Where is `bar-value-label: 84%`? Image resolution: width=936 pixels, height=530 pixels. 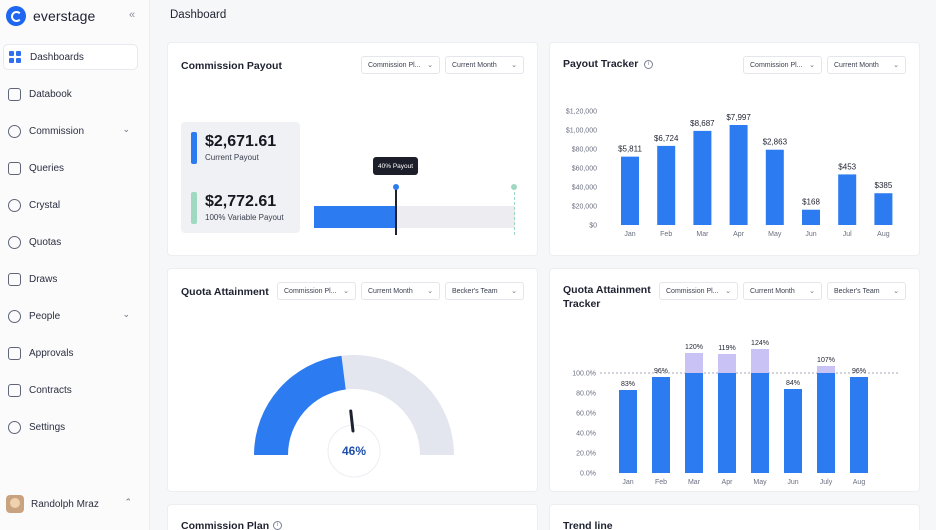 bar-value-label: 84% is located at coordinates (793, 383).